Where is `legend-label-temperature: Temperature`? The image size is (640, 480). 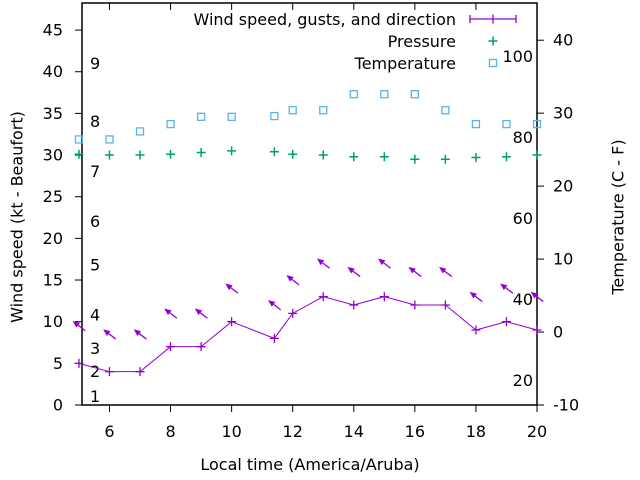 legend-label-temperature: Temperature is located at coordinates (405, 63).